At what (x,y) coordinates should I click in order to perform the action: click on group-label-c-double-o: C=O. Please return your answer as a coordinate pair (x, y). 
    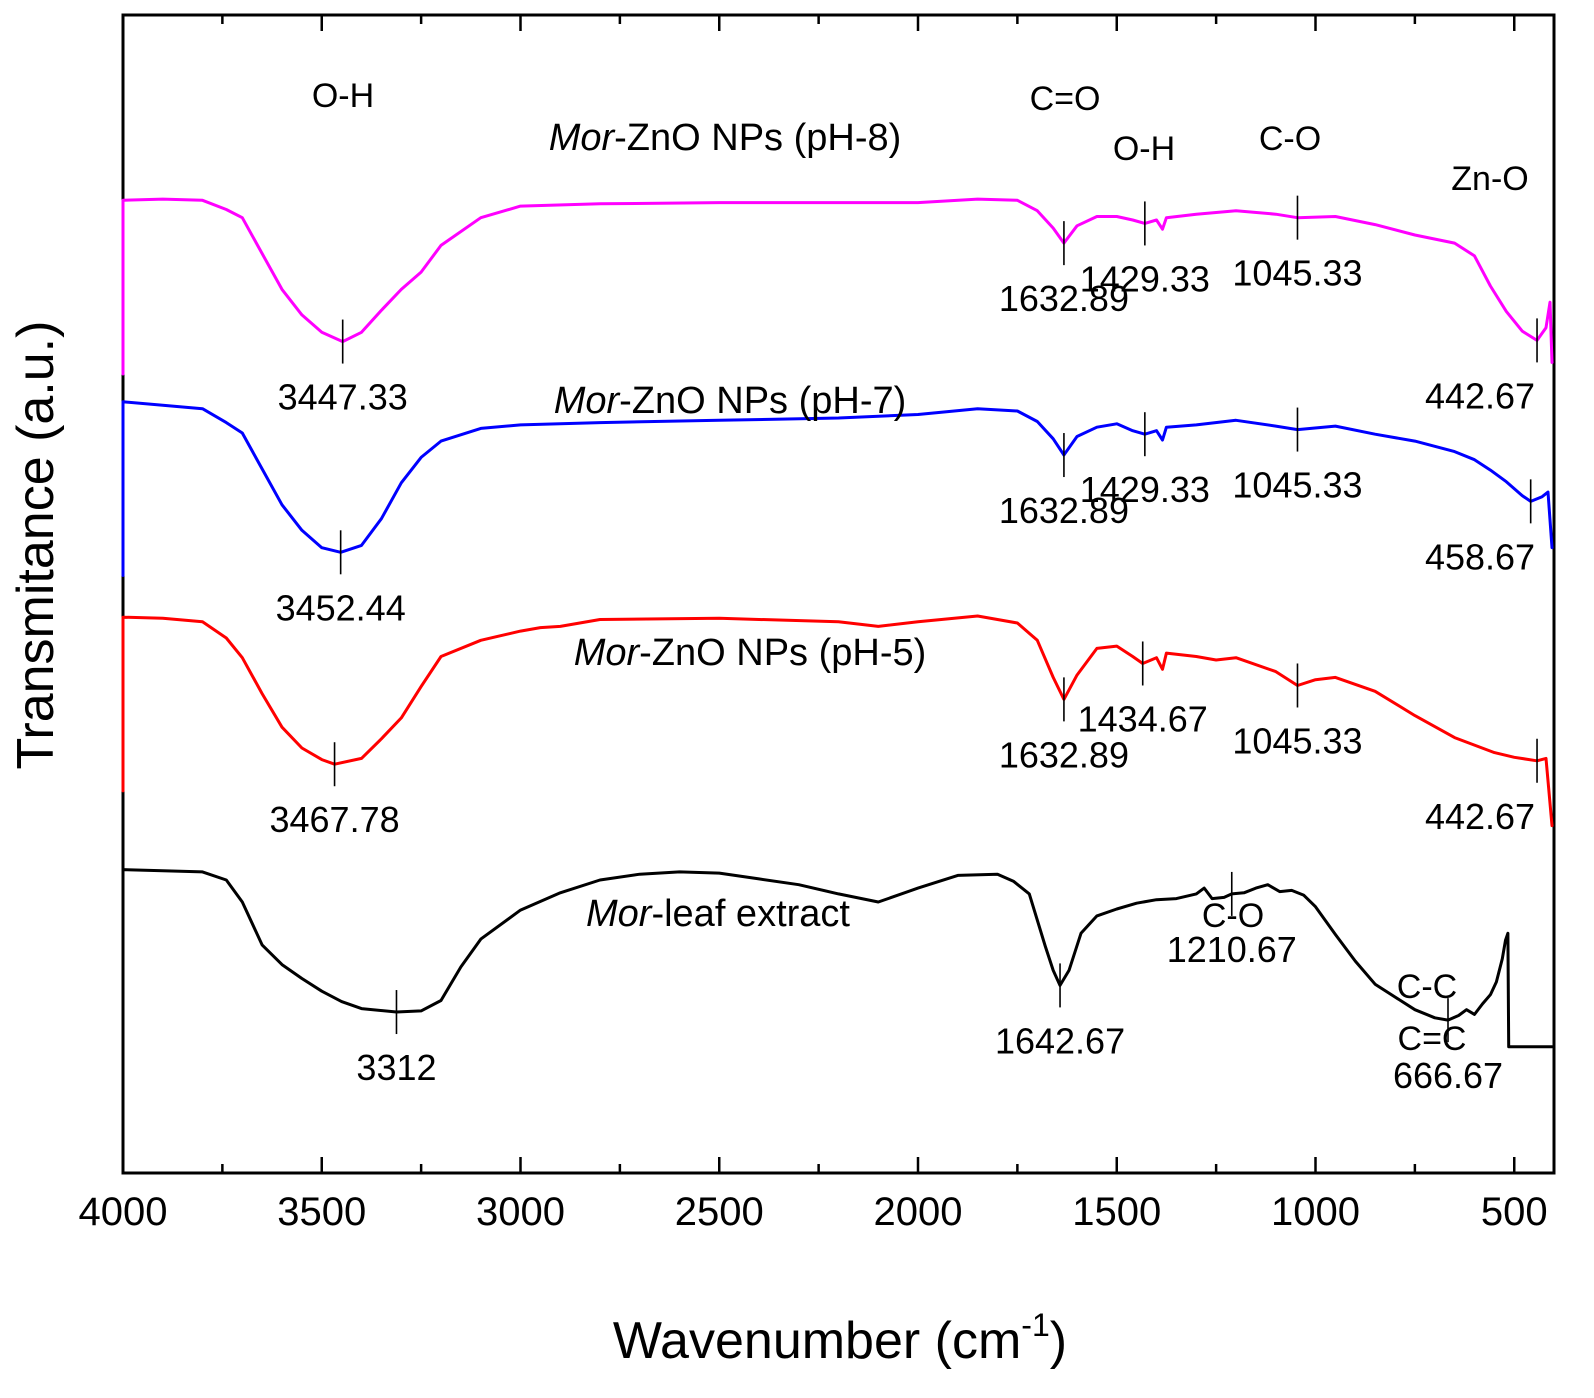
    Looking at the image, I should click on (1065, 99).